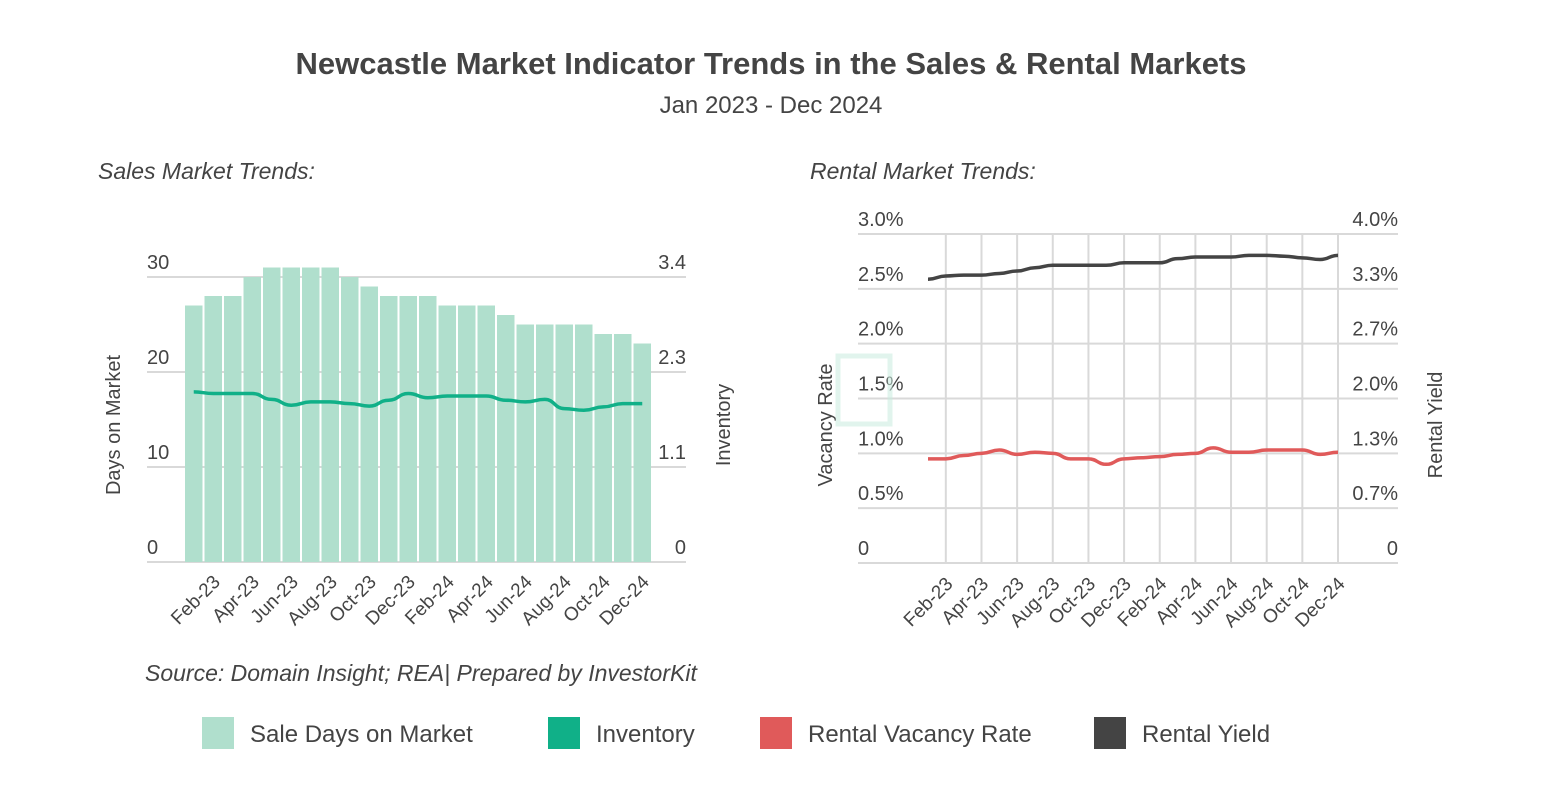 Image resolution: width=1544 pixels, height=805 pixels. What do you see at coordinates (158, 358) in the screenshot?
I see `y-tick-label: 20` at bounding box center [158, 358].